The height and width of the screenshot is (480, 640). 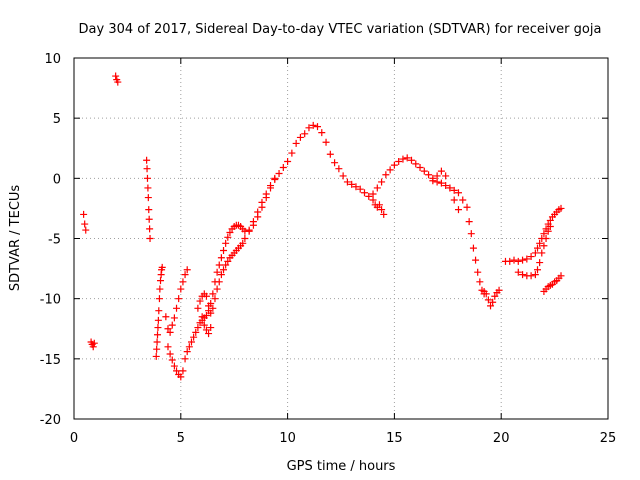 What do you see at coordinates (236, 245) in the screenshot?
I see `series-s8` at bounding box center [236, 245].